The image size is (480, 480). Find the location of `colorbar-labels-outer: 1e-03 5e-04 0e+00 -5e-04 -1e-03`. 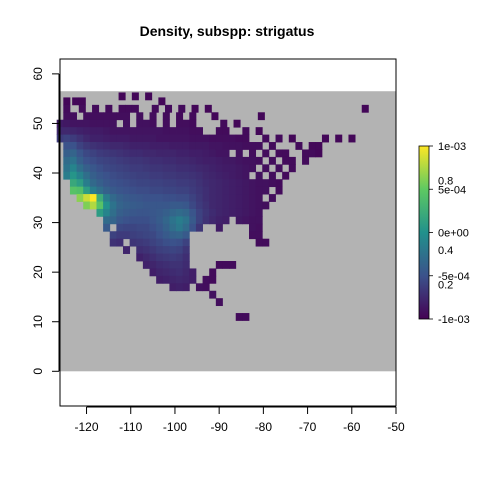

colorbar-labels-outer: 1e-03 5e-04 0e+00 -5e-04 -1e-03 is located at coordinates (449, 233).